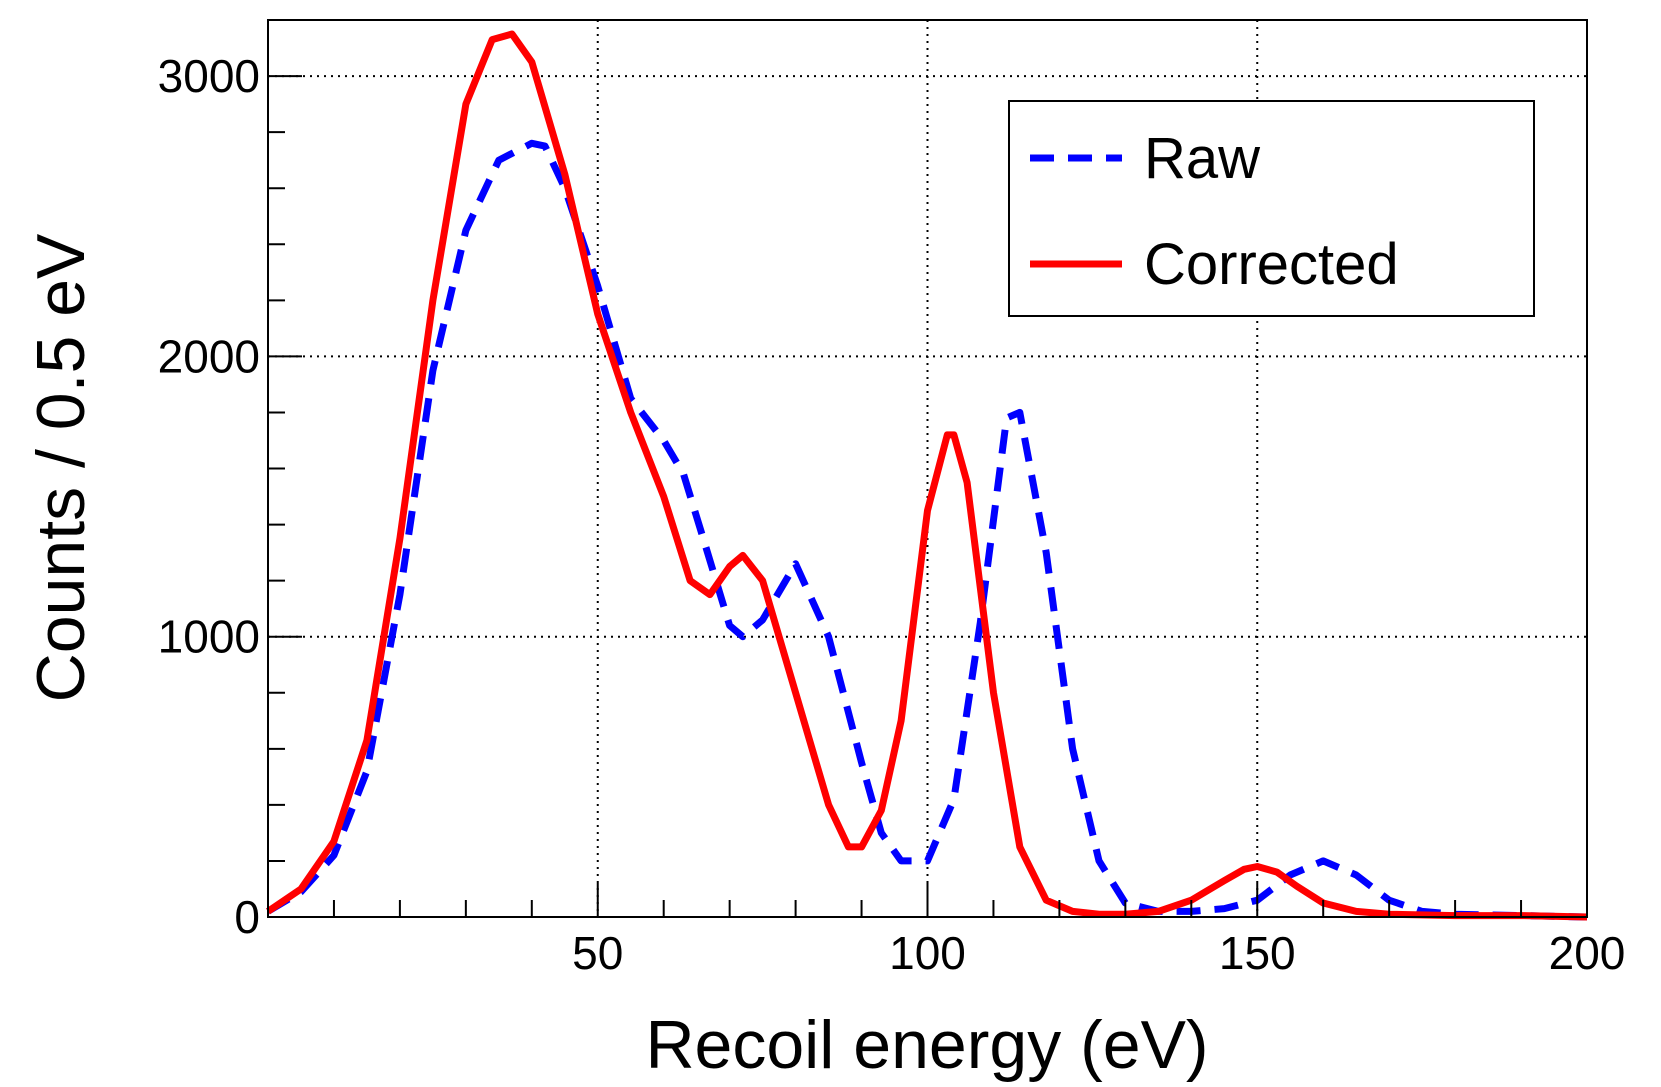  What do you see at coordinates (1271, 264) in the screenshot?
I see `legend-label-corrected: Corrected` at bounding box center [1271, 264].